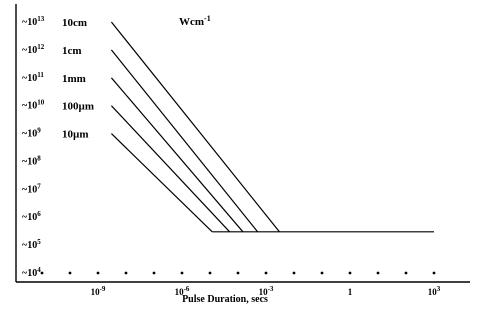 The width and height of the screenshot is (478, 320). Describe the element at coordinates (31, 244) in the screenshot. I see `y-tick-label: ~105` at that location.